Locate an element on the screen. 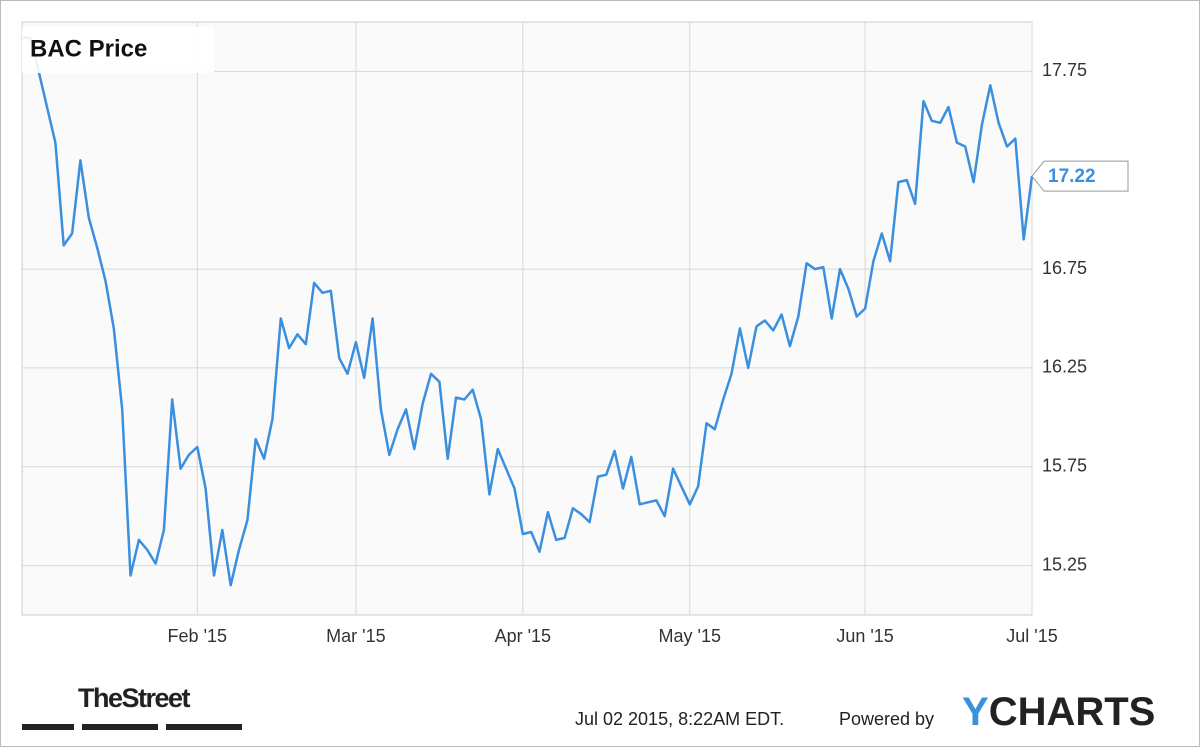 The height and width of the screenshot is (752, 1200). timestamp: Jul 02 2015, 8:22AM EDT. is located at coordinates (679, 719).